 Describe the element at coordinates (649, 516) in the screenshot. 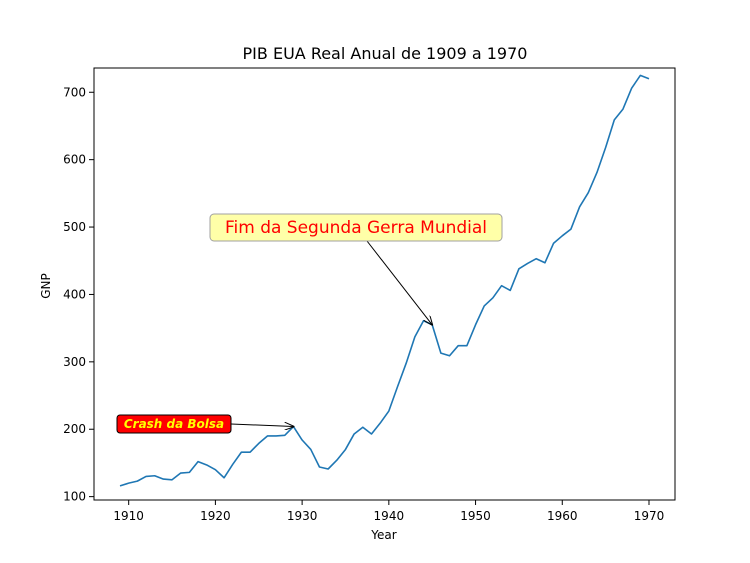

I see `x-tick-label: 1970` at that location.